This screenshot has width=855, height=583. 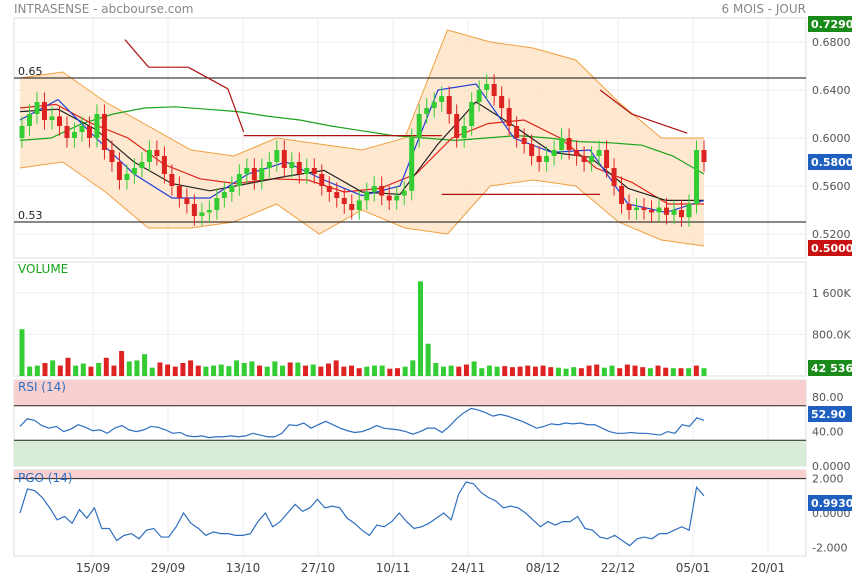 What do you see at coordinates (318, 568) in the screenshot?
I see `x-tick-label: 27/10` at bounding box center [318, 568].